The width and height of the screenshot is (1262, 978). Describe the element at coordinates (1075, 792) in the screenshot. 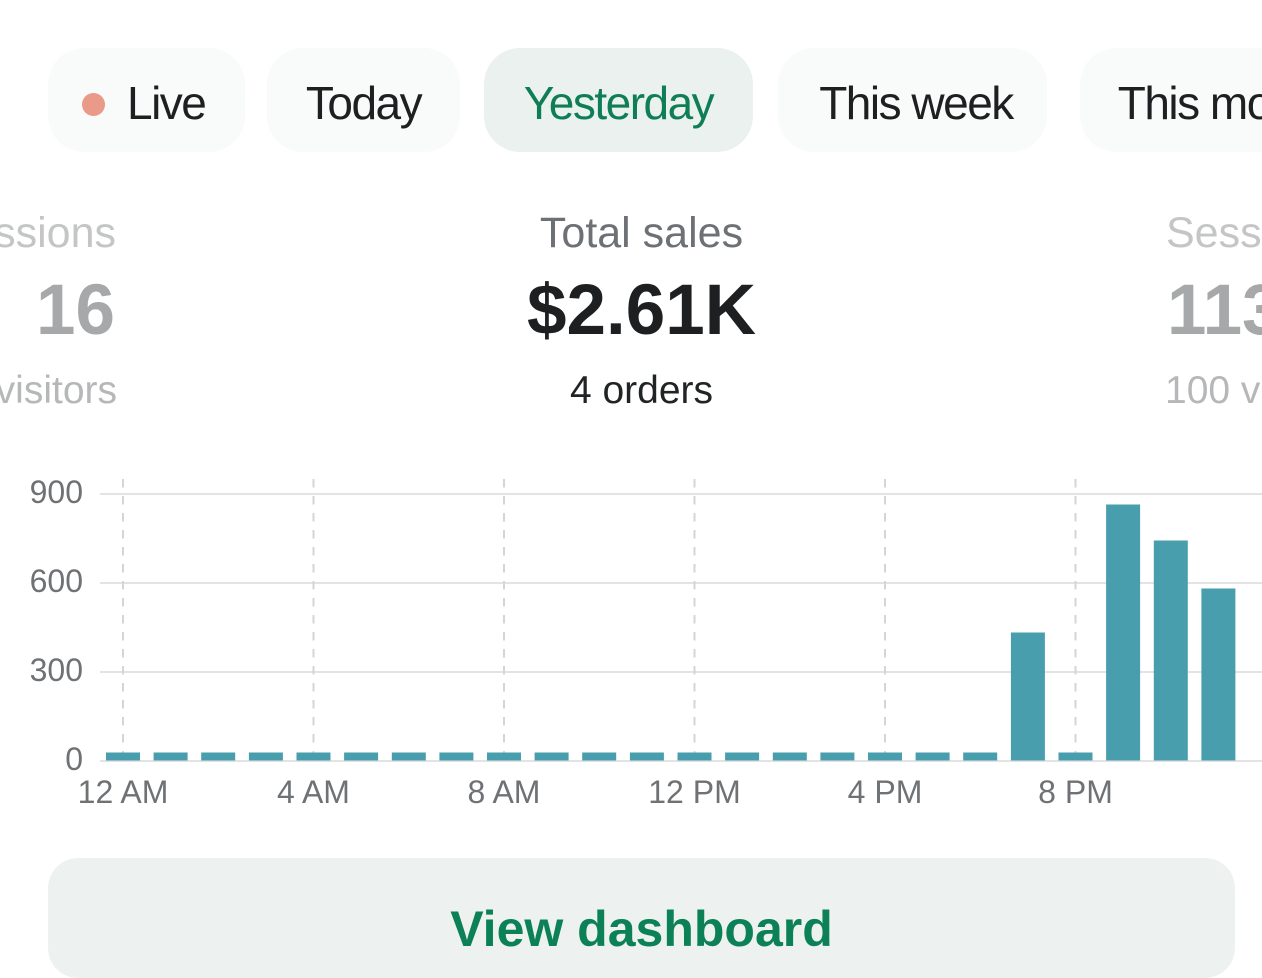

I see `svg-text: 8 PM` at that location.